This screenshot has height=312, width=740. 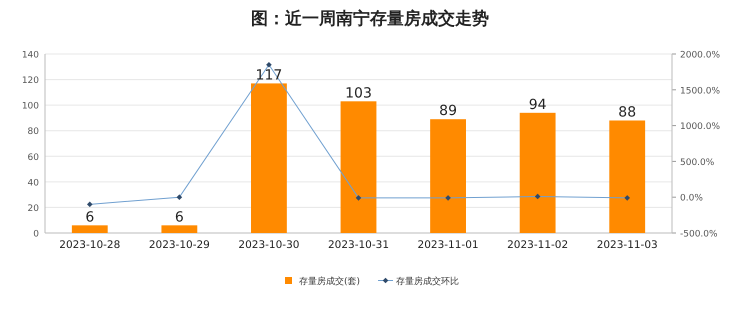 What do you see at coordinates (329, 281) in the screenshot?
I see `legend-label: 存量房成交(套)` at bounding box center [329, 281].